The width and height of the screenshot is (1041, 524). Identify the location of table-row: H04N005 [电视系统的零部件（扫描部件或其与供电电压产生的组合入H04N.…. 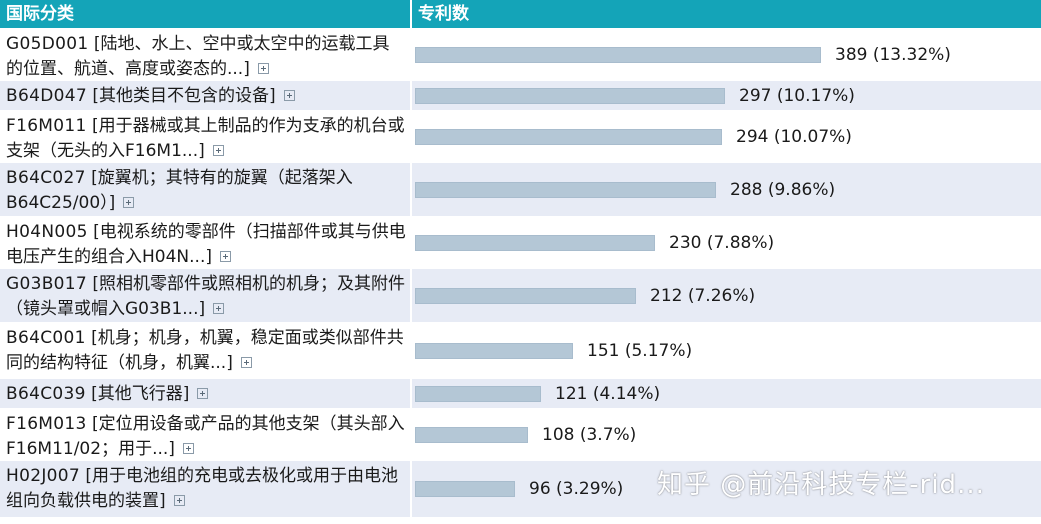
(520, 242).